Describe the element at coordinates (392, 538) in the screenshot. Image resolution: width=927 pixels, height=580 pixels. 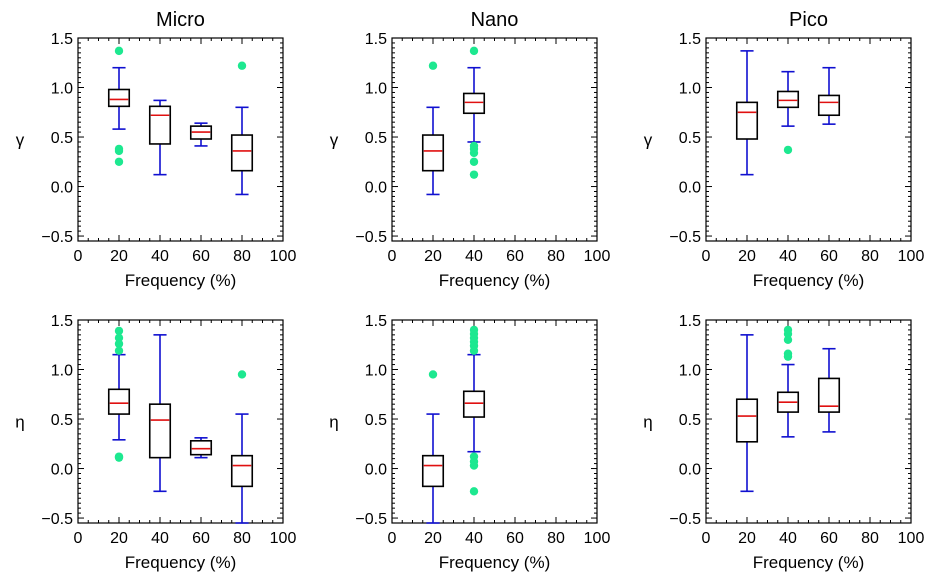
I see `chart-5-x-tick-label: 0` at that location.